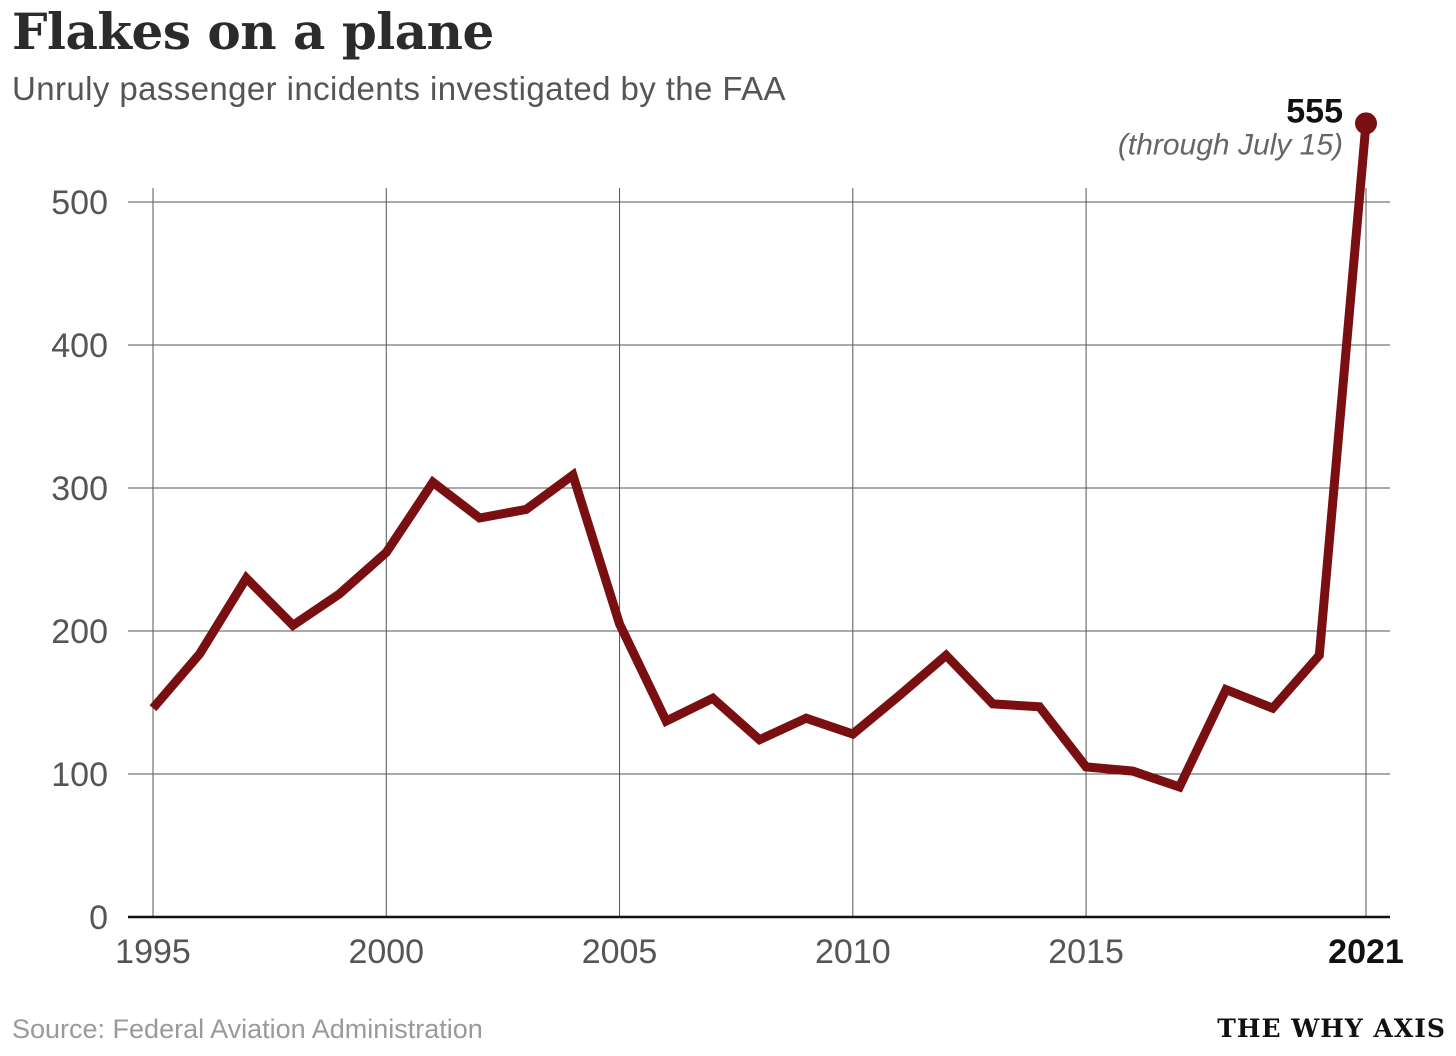  Describe the element at coordinates (153, 952) in the screenshot. I see `x-tick-label: 1995` at that location.